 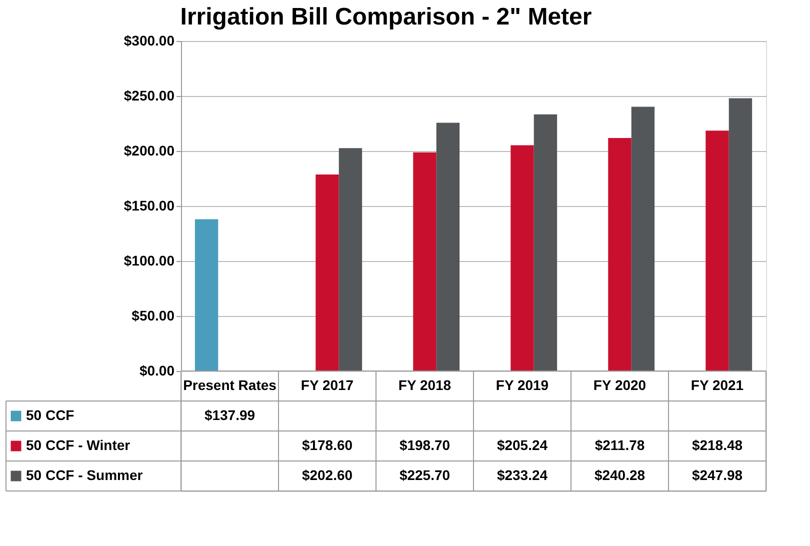 What do you see at coordinates (424, 445) in the screenshot?
I see `data-label: $198.70` at bounding box center [424, 445].